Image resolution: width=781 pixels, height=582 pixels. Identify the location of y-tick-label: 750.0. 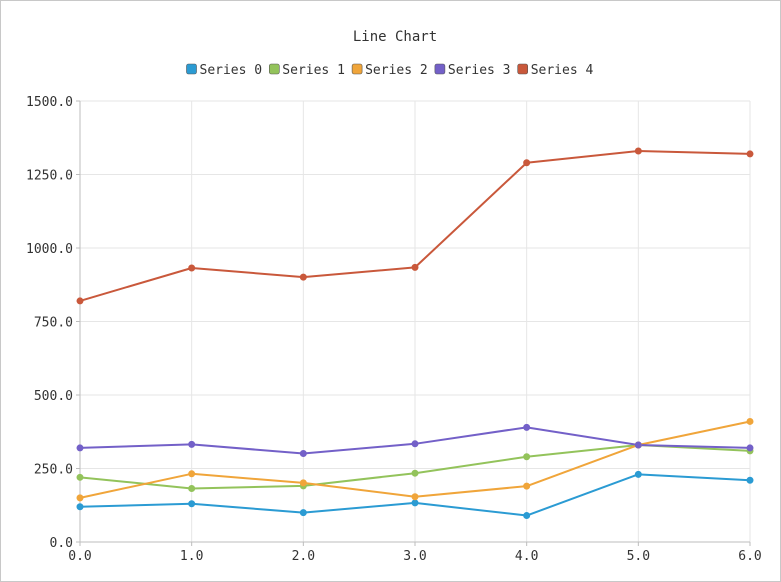
(53, 323).